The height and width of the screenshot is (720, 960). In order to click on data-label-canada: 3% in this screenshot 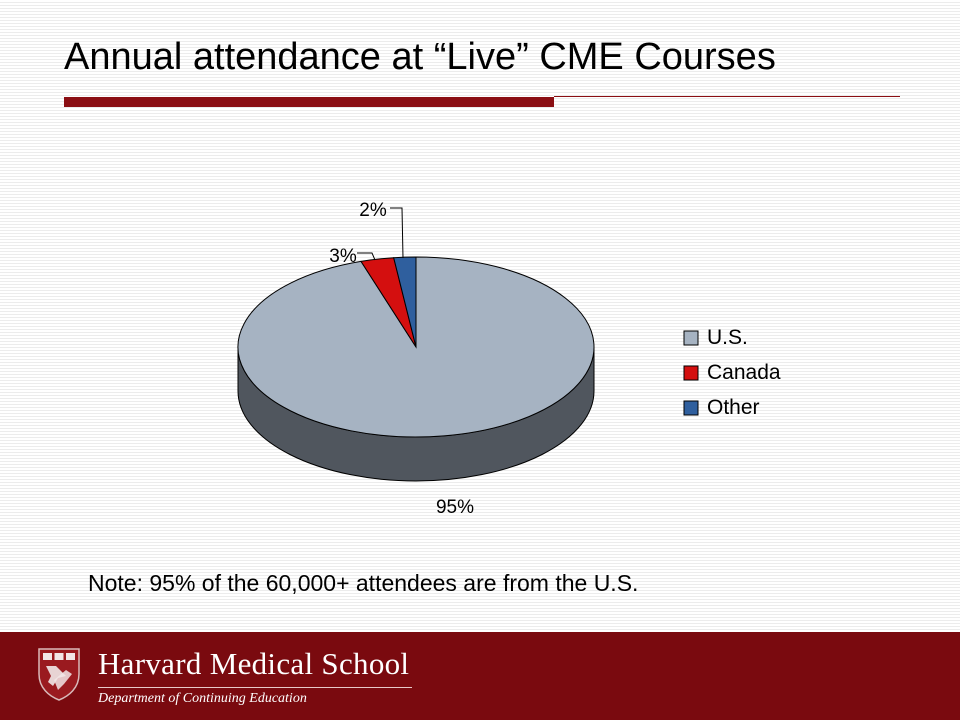, I will do `click(343, 256)`.